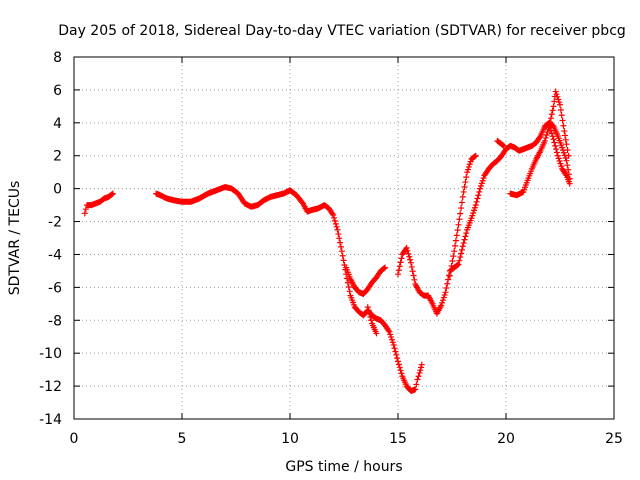 The image size is (640, 480). I want to click on x-axis-label: GPS time / hours, so click(343, 467).